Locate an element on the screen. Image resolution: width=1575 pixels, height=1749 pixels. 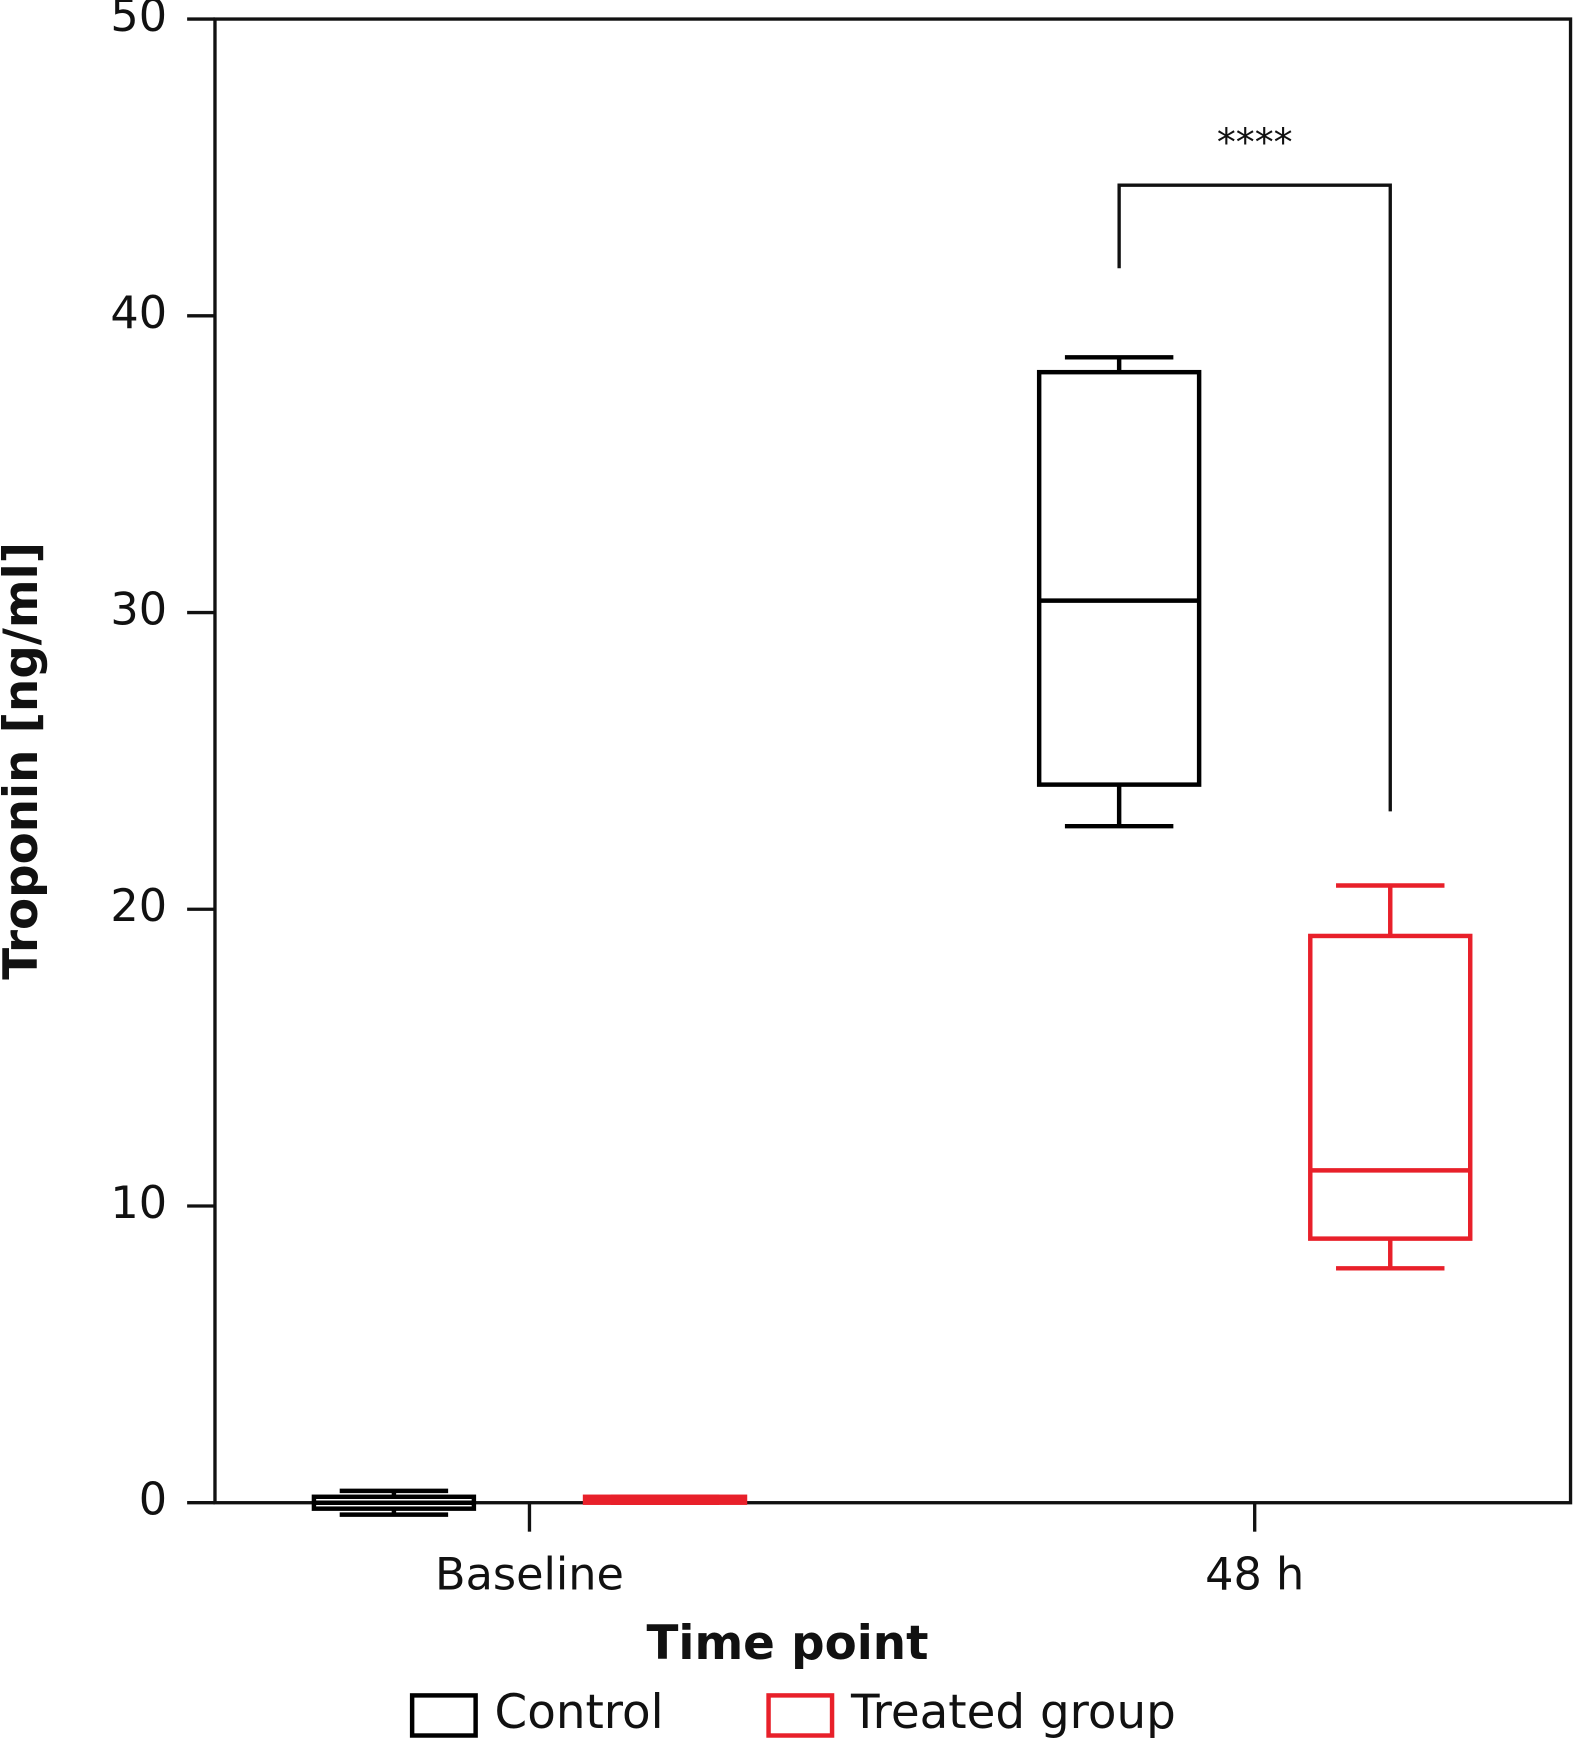
y-tick-label: 10 is located at coordinates (138, 1203).